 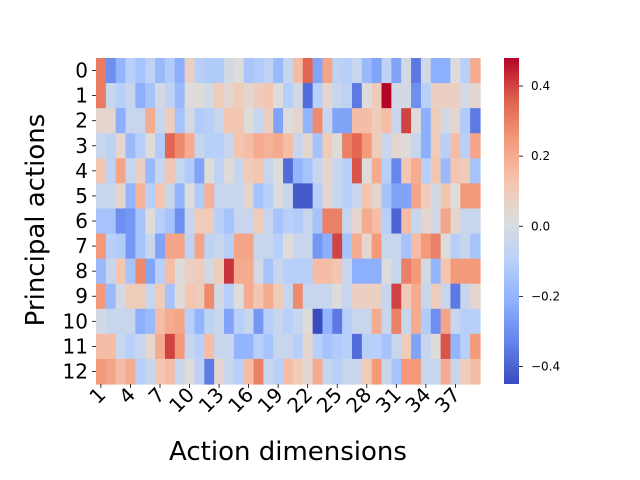 I want to click on y-tick-label: 12, so click(x=75, y=371).